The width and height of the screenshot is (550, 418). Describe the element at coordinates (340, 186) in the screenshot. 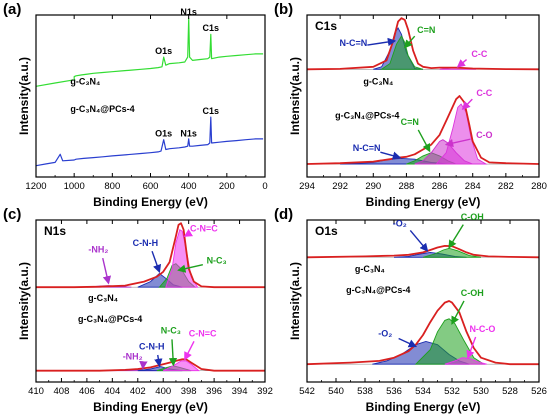

I see `x-tick-label: 292` at that location.